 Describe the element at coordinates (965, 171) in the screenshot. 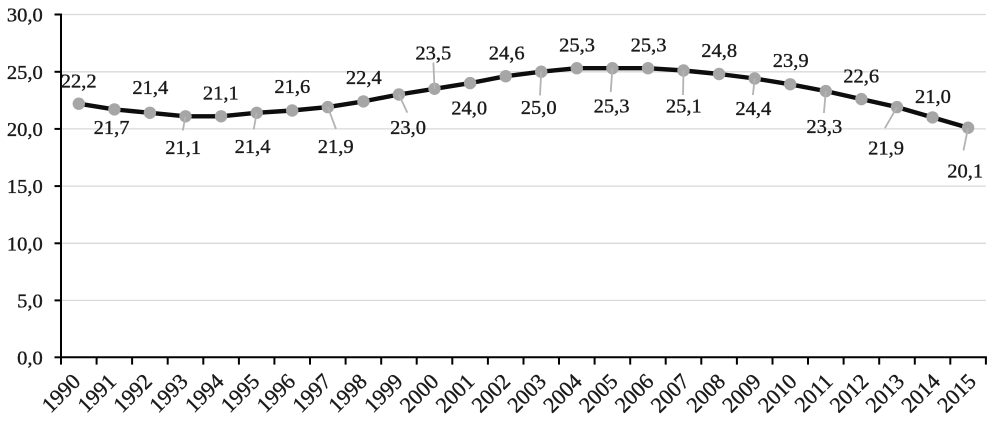

I see `svg-text: 20,1` at that location.